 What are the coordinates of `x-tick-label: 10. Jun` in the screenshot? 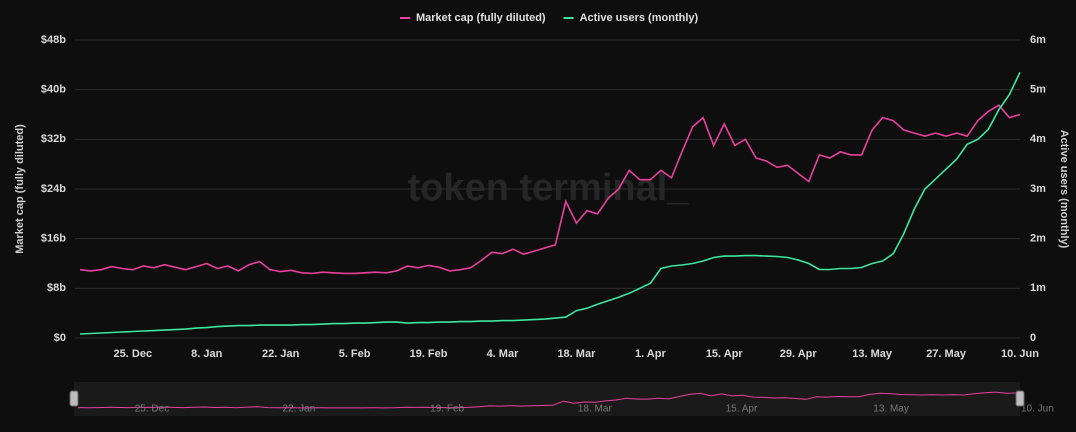 It's located at (1020, 354).